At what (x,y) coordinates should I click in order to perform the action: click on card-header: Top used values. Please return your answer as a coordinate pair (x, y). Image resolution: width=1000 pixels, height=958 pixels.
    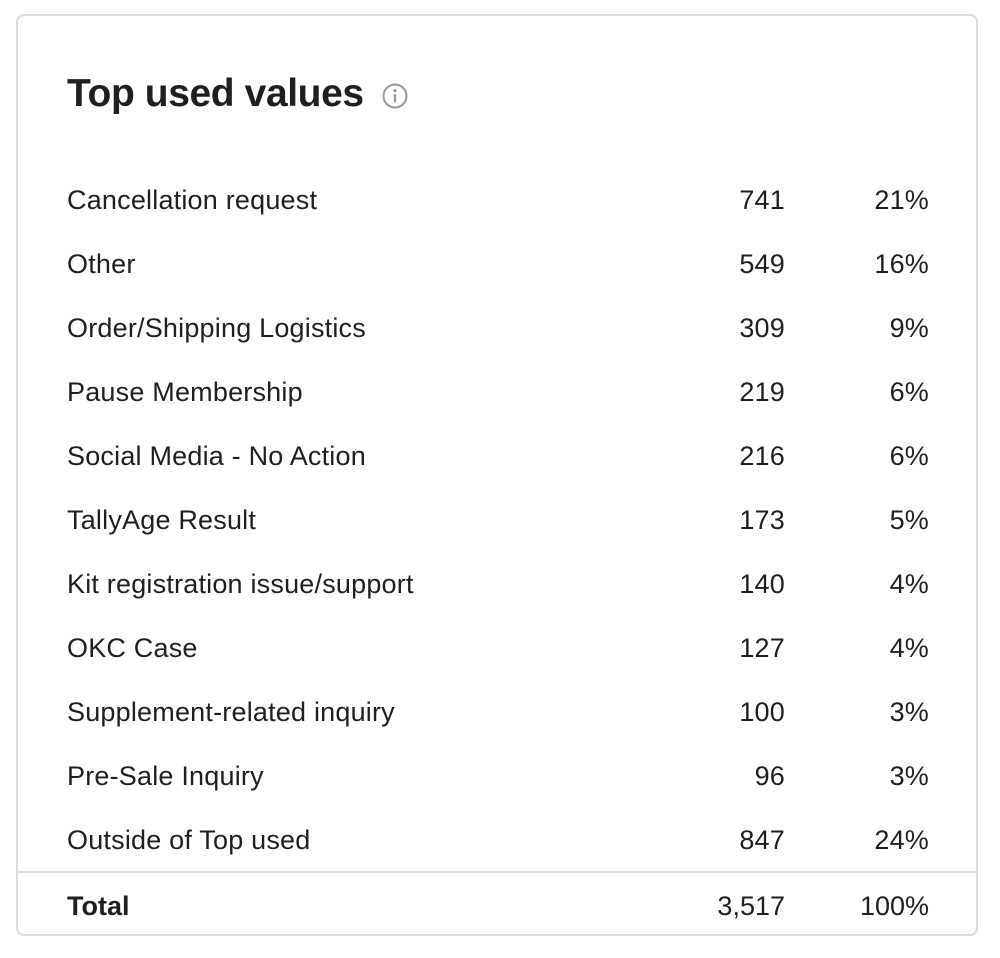
    Looking at the image, I should click on (238, 94).